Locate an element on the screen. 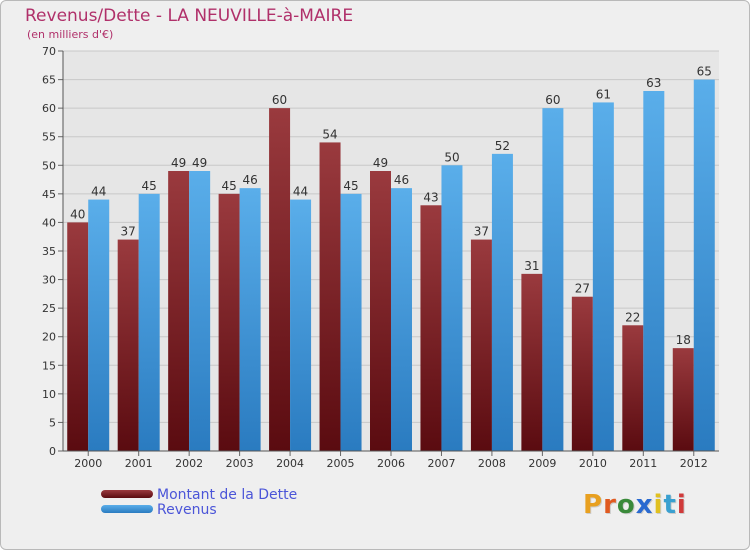  x-tick-label: 2007 is located at coordinates (441, 463).